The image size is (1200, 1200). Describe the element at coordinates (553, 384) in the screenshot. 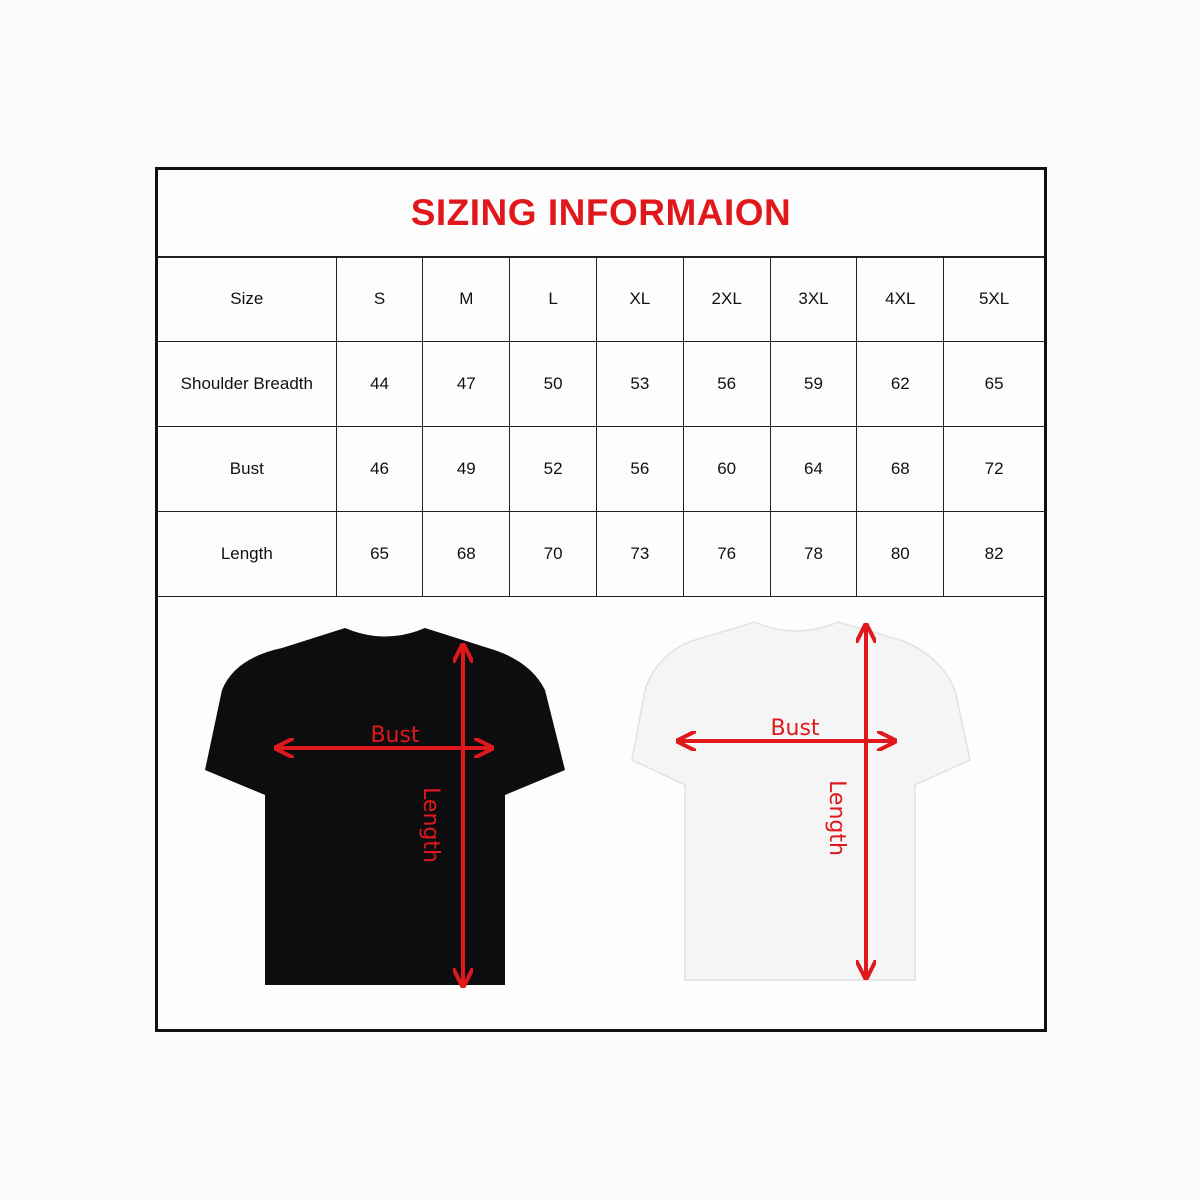

I see `cell: 50` at that location.